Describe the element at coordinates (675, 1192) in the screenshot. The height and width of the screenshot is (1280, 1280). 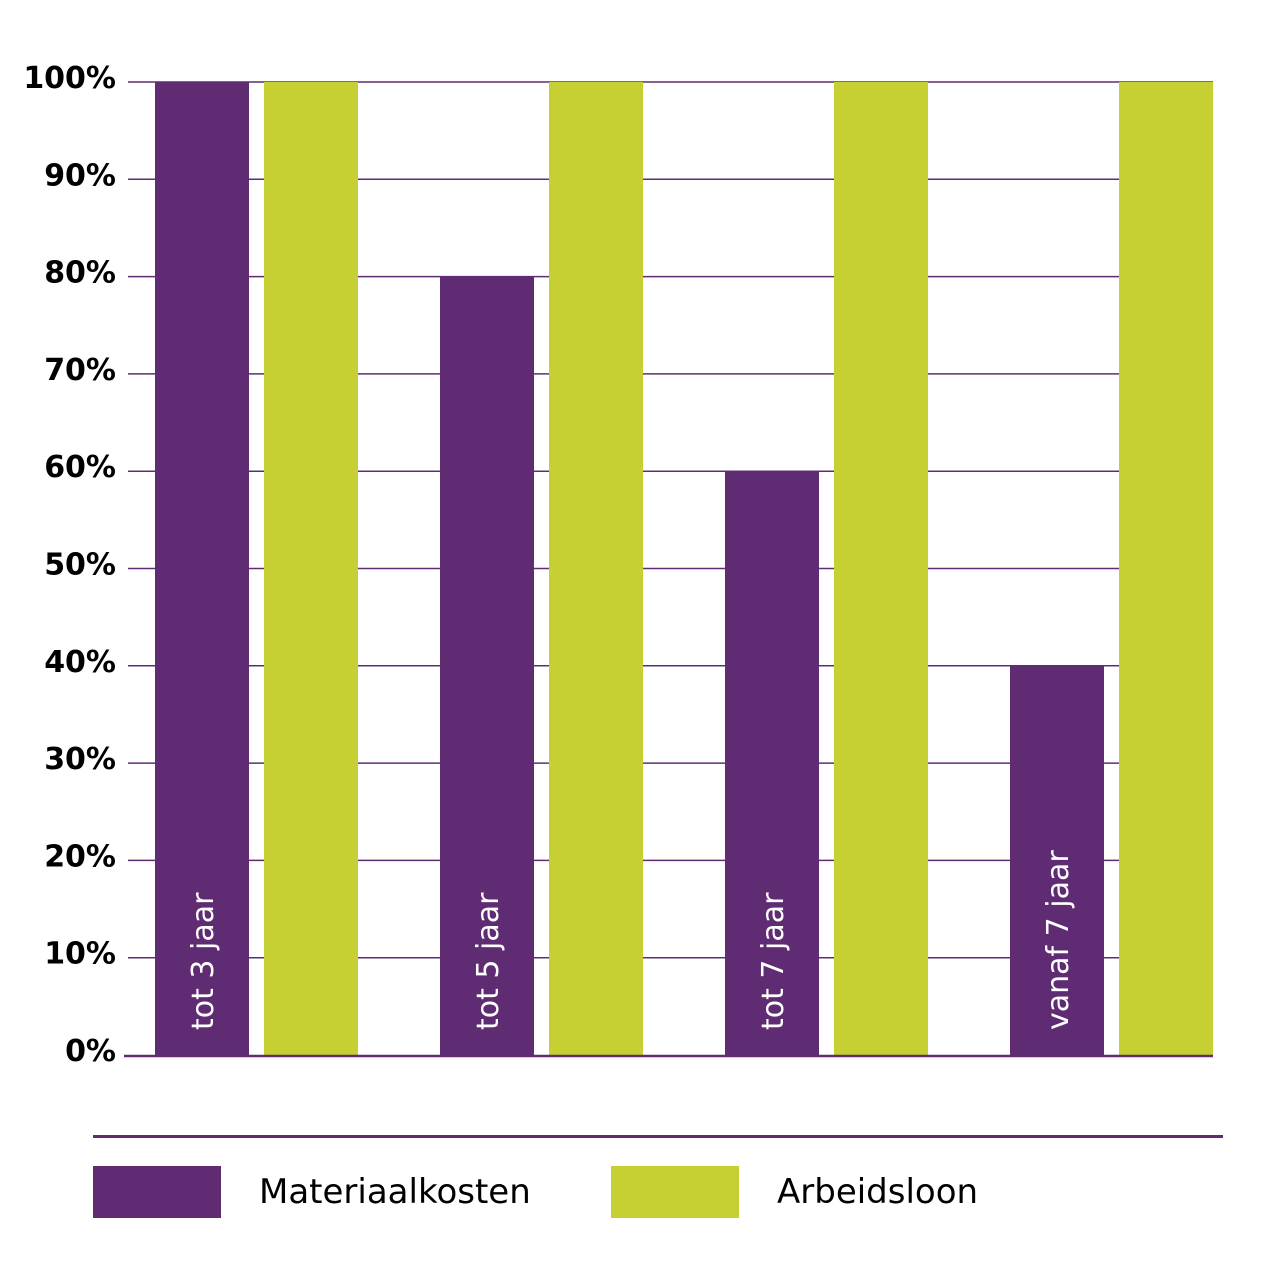
I see `legend-swatch-arbeidsloon` at that location.